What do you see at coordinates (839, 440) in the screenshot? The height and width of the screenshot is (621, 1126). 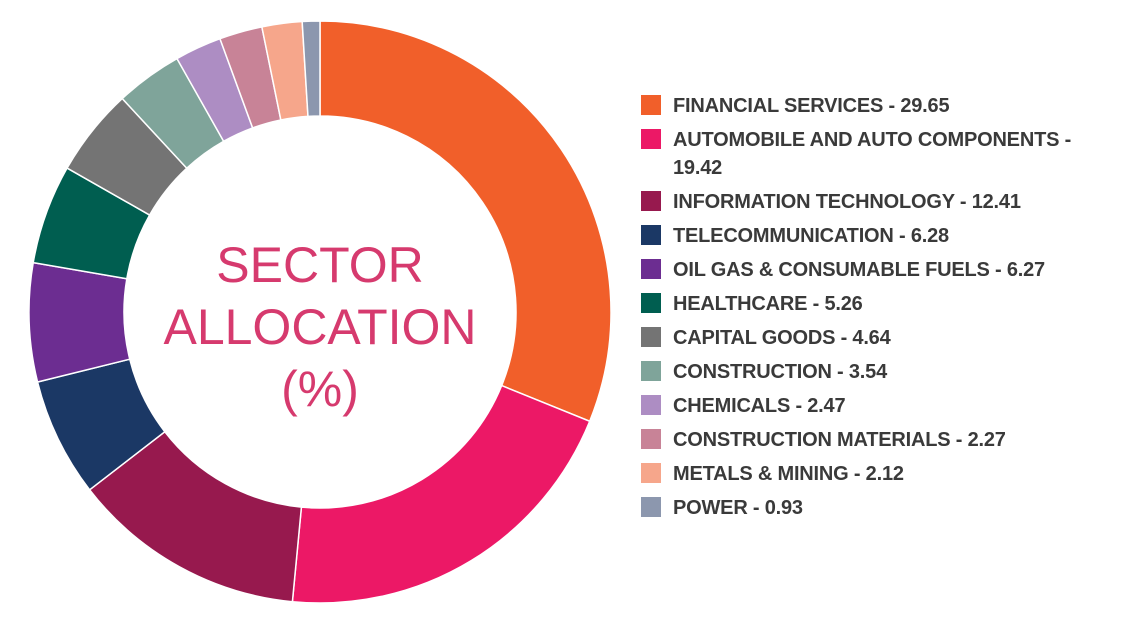 I see `legend-label: CONSTRUCTION MATERIALS - 2.27` at bounding box center [839, 440].